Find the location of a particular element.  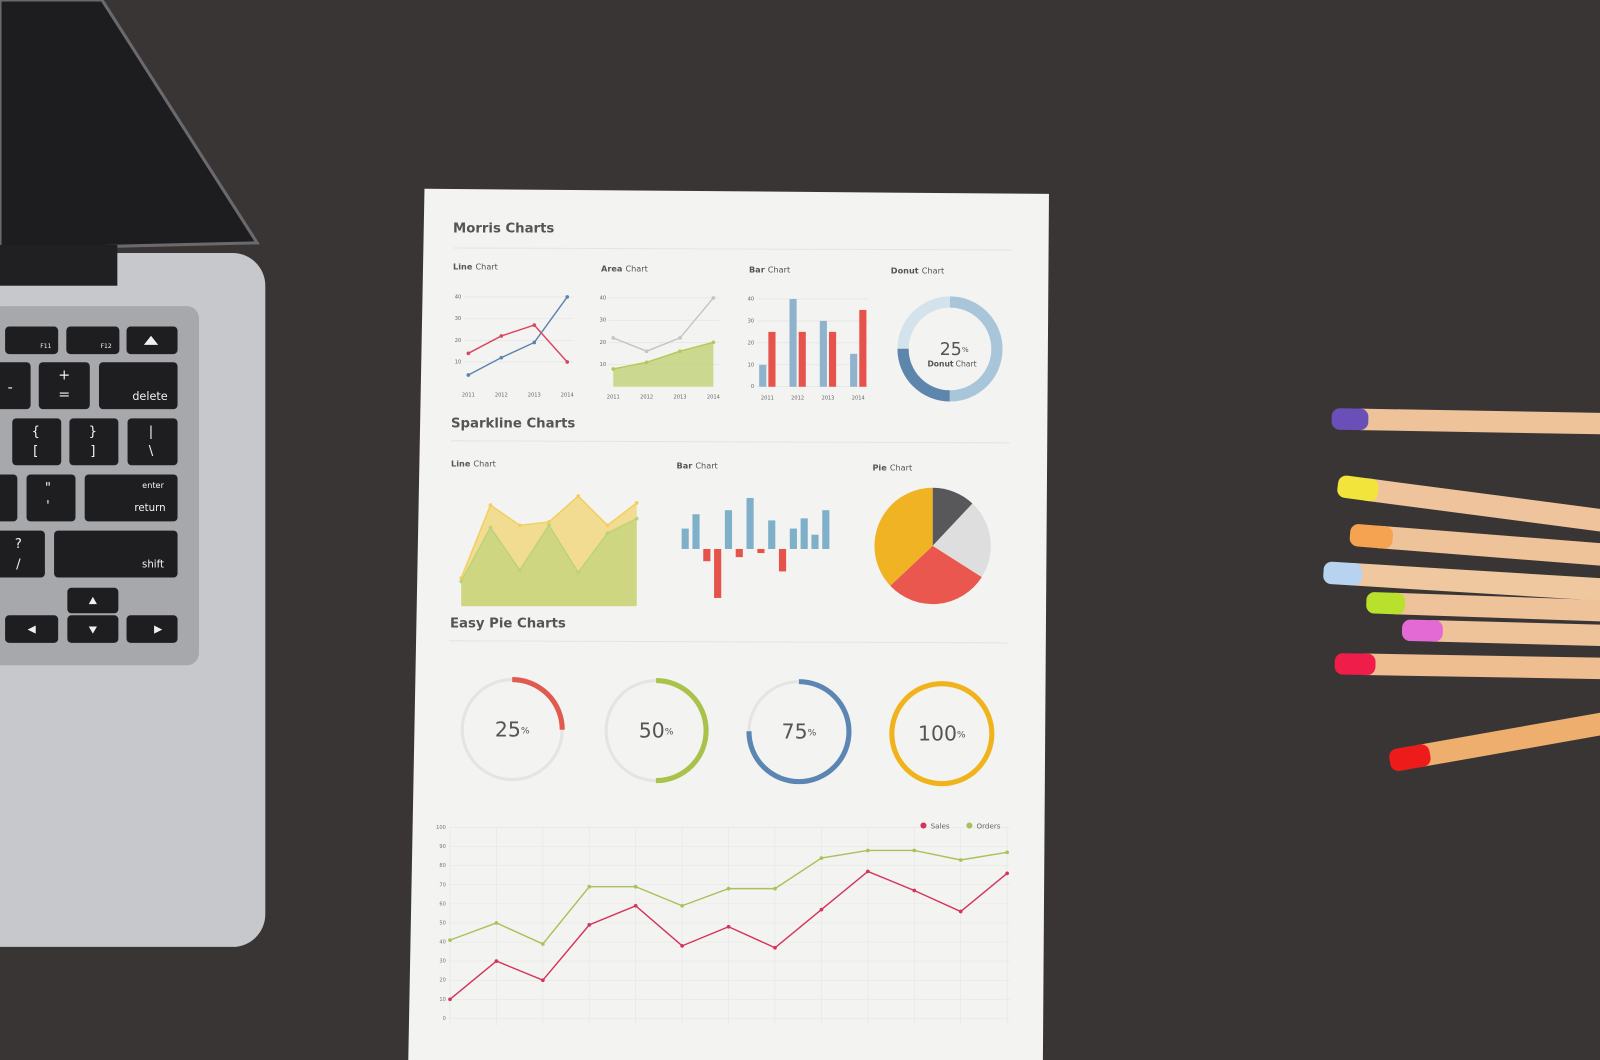

legend-swatch is located at coordinates (923, 825).